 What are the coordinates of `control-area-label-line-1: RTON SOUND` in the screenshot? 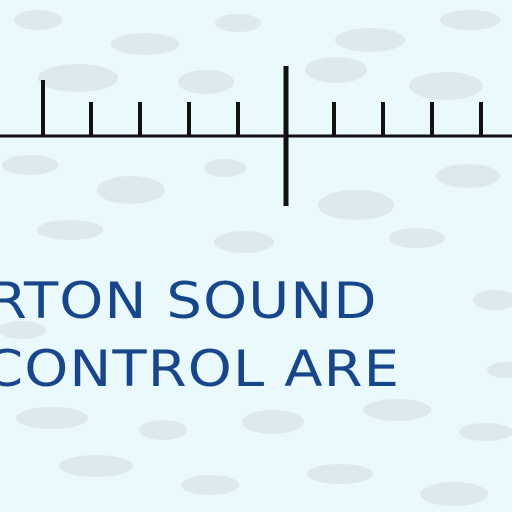 It's located at (189, 301).